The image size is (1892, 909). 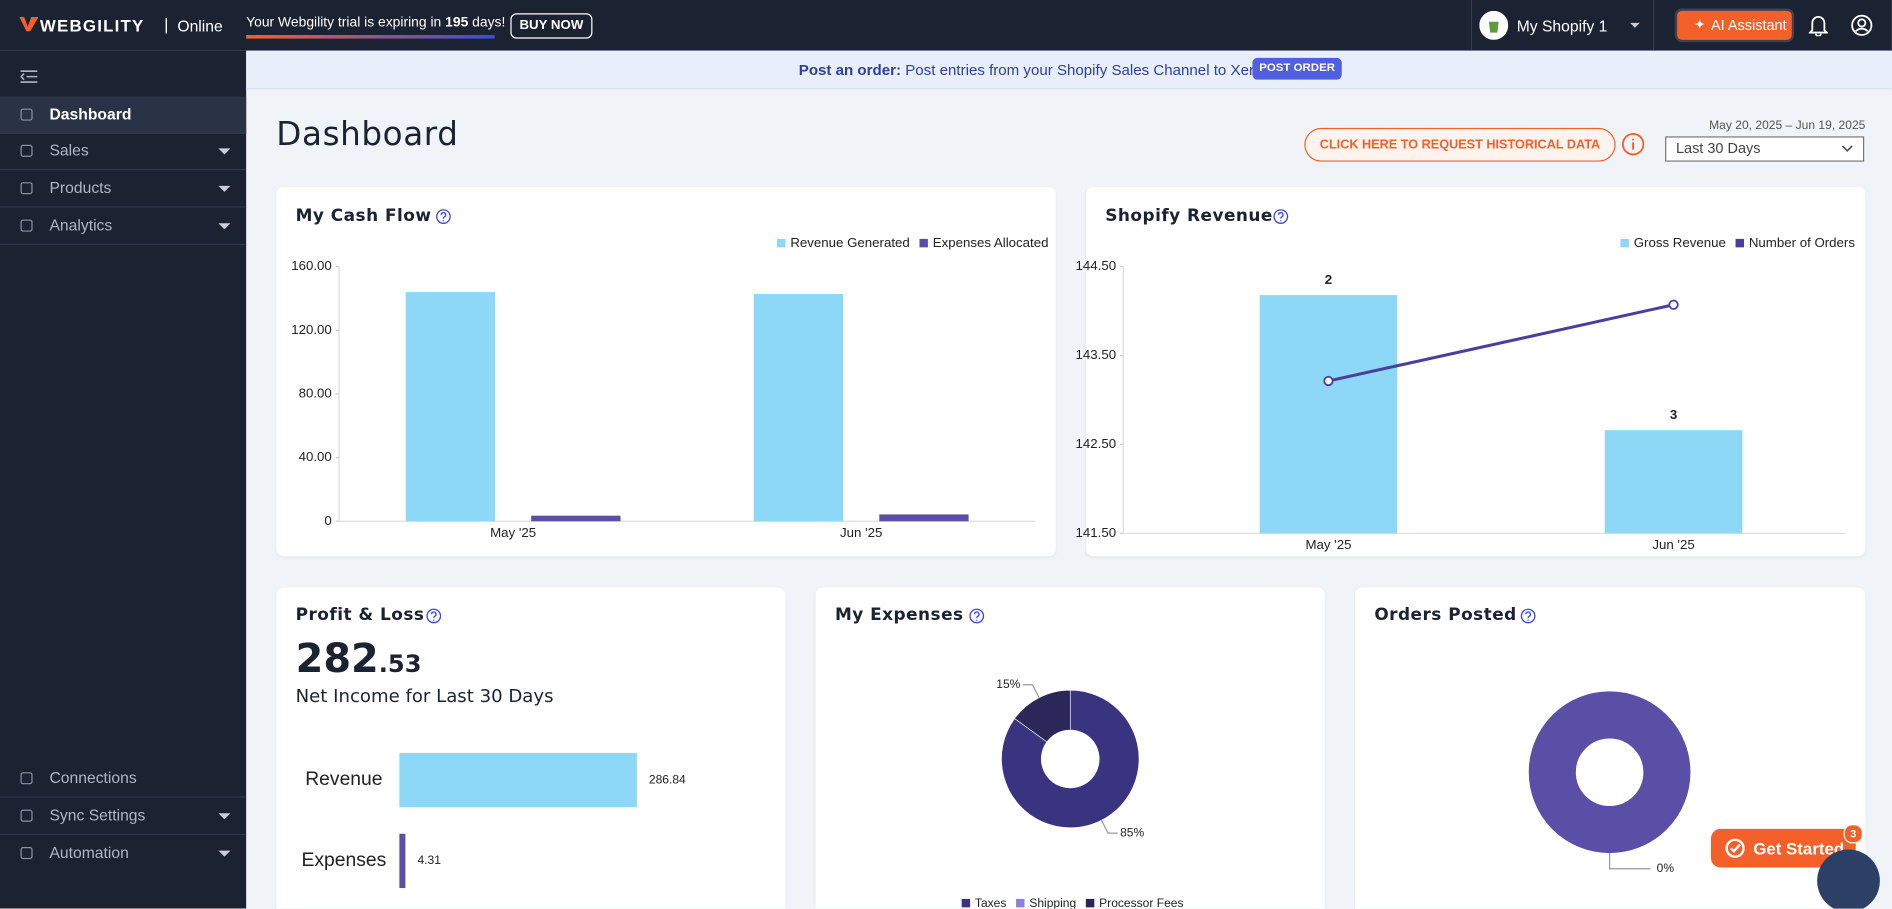 I want to click on ai-label: AI Assistant, so click(x=1748, y=25).